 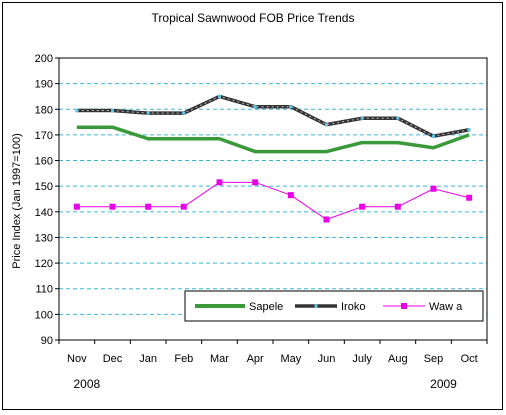 What do you see at coordinates (86, 384) in the screenshot?
I see `year-label-2008: 2008` at bounding box center [86, 384].